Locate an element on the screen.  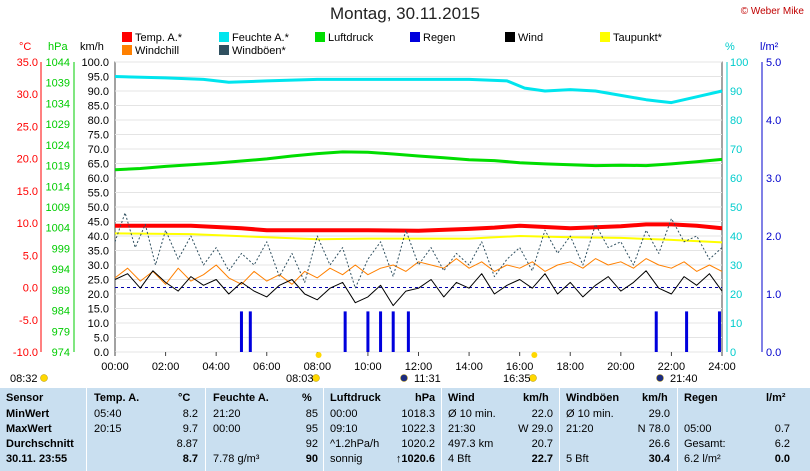
stats-cell: 6.2 l/m² is located at coordinates (702, 459).